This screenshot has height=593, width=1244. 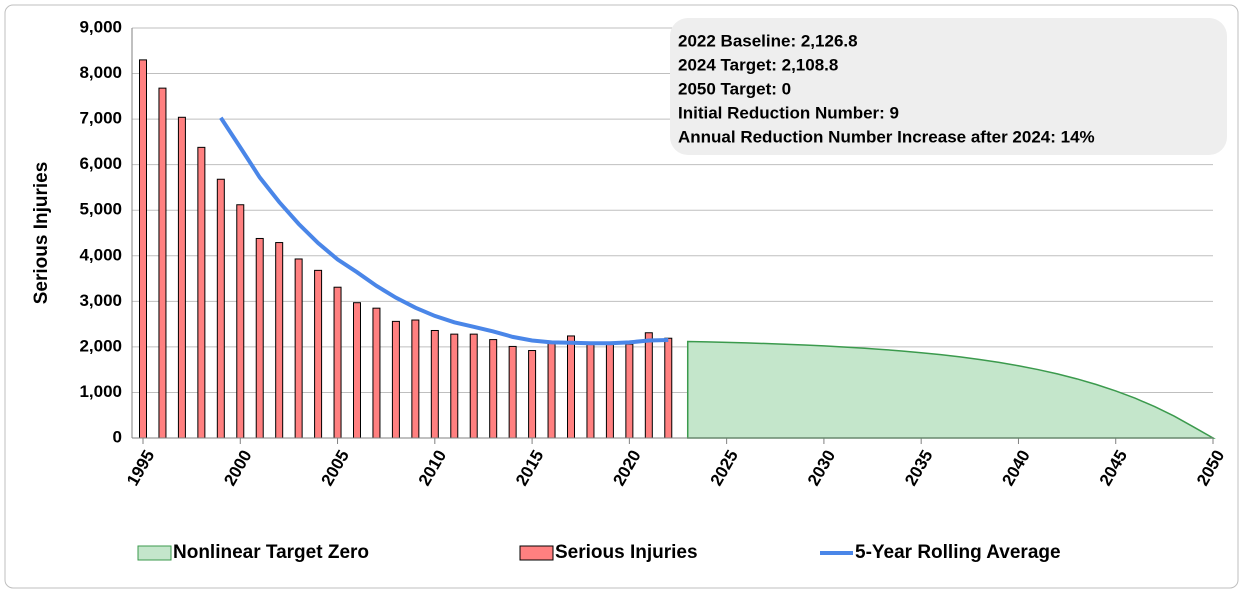 What do you see at coordinates (100, 209) in the screenshot?
I see `y-tick-label: 5,000` at bounding box center [100, 209].